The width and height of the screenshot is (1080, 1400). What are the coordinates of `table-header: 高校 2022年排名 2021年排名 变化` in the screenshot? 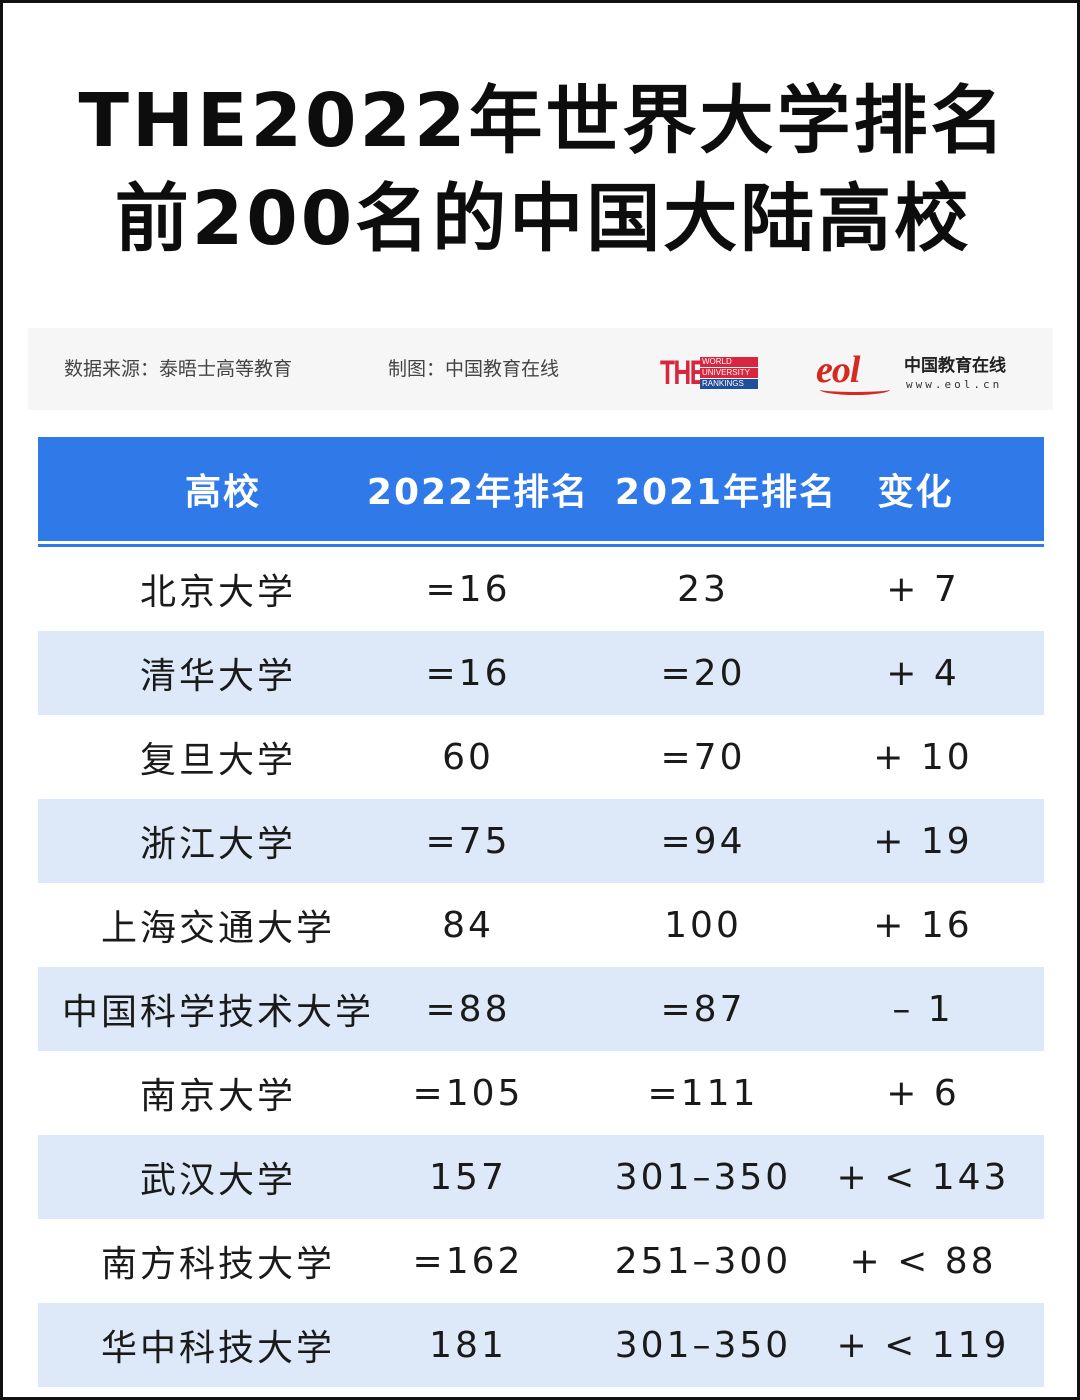 It's located at (541, 492).